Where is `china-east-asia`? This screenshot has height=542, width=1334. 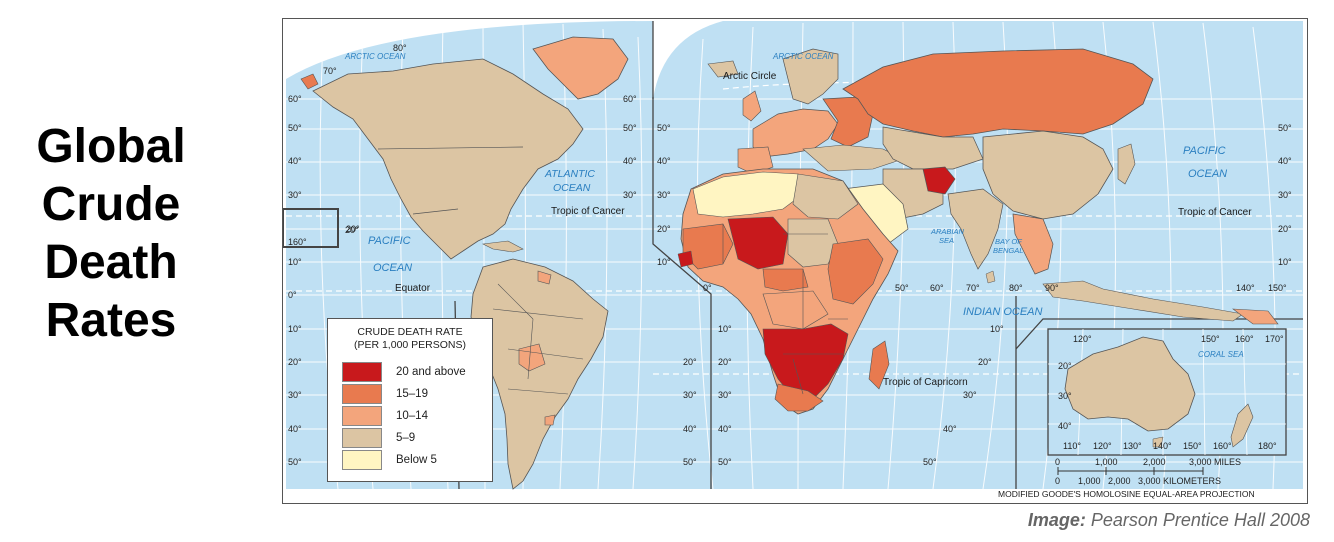 china-east-asia is located at coordinates (1048, 175).